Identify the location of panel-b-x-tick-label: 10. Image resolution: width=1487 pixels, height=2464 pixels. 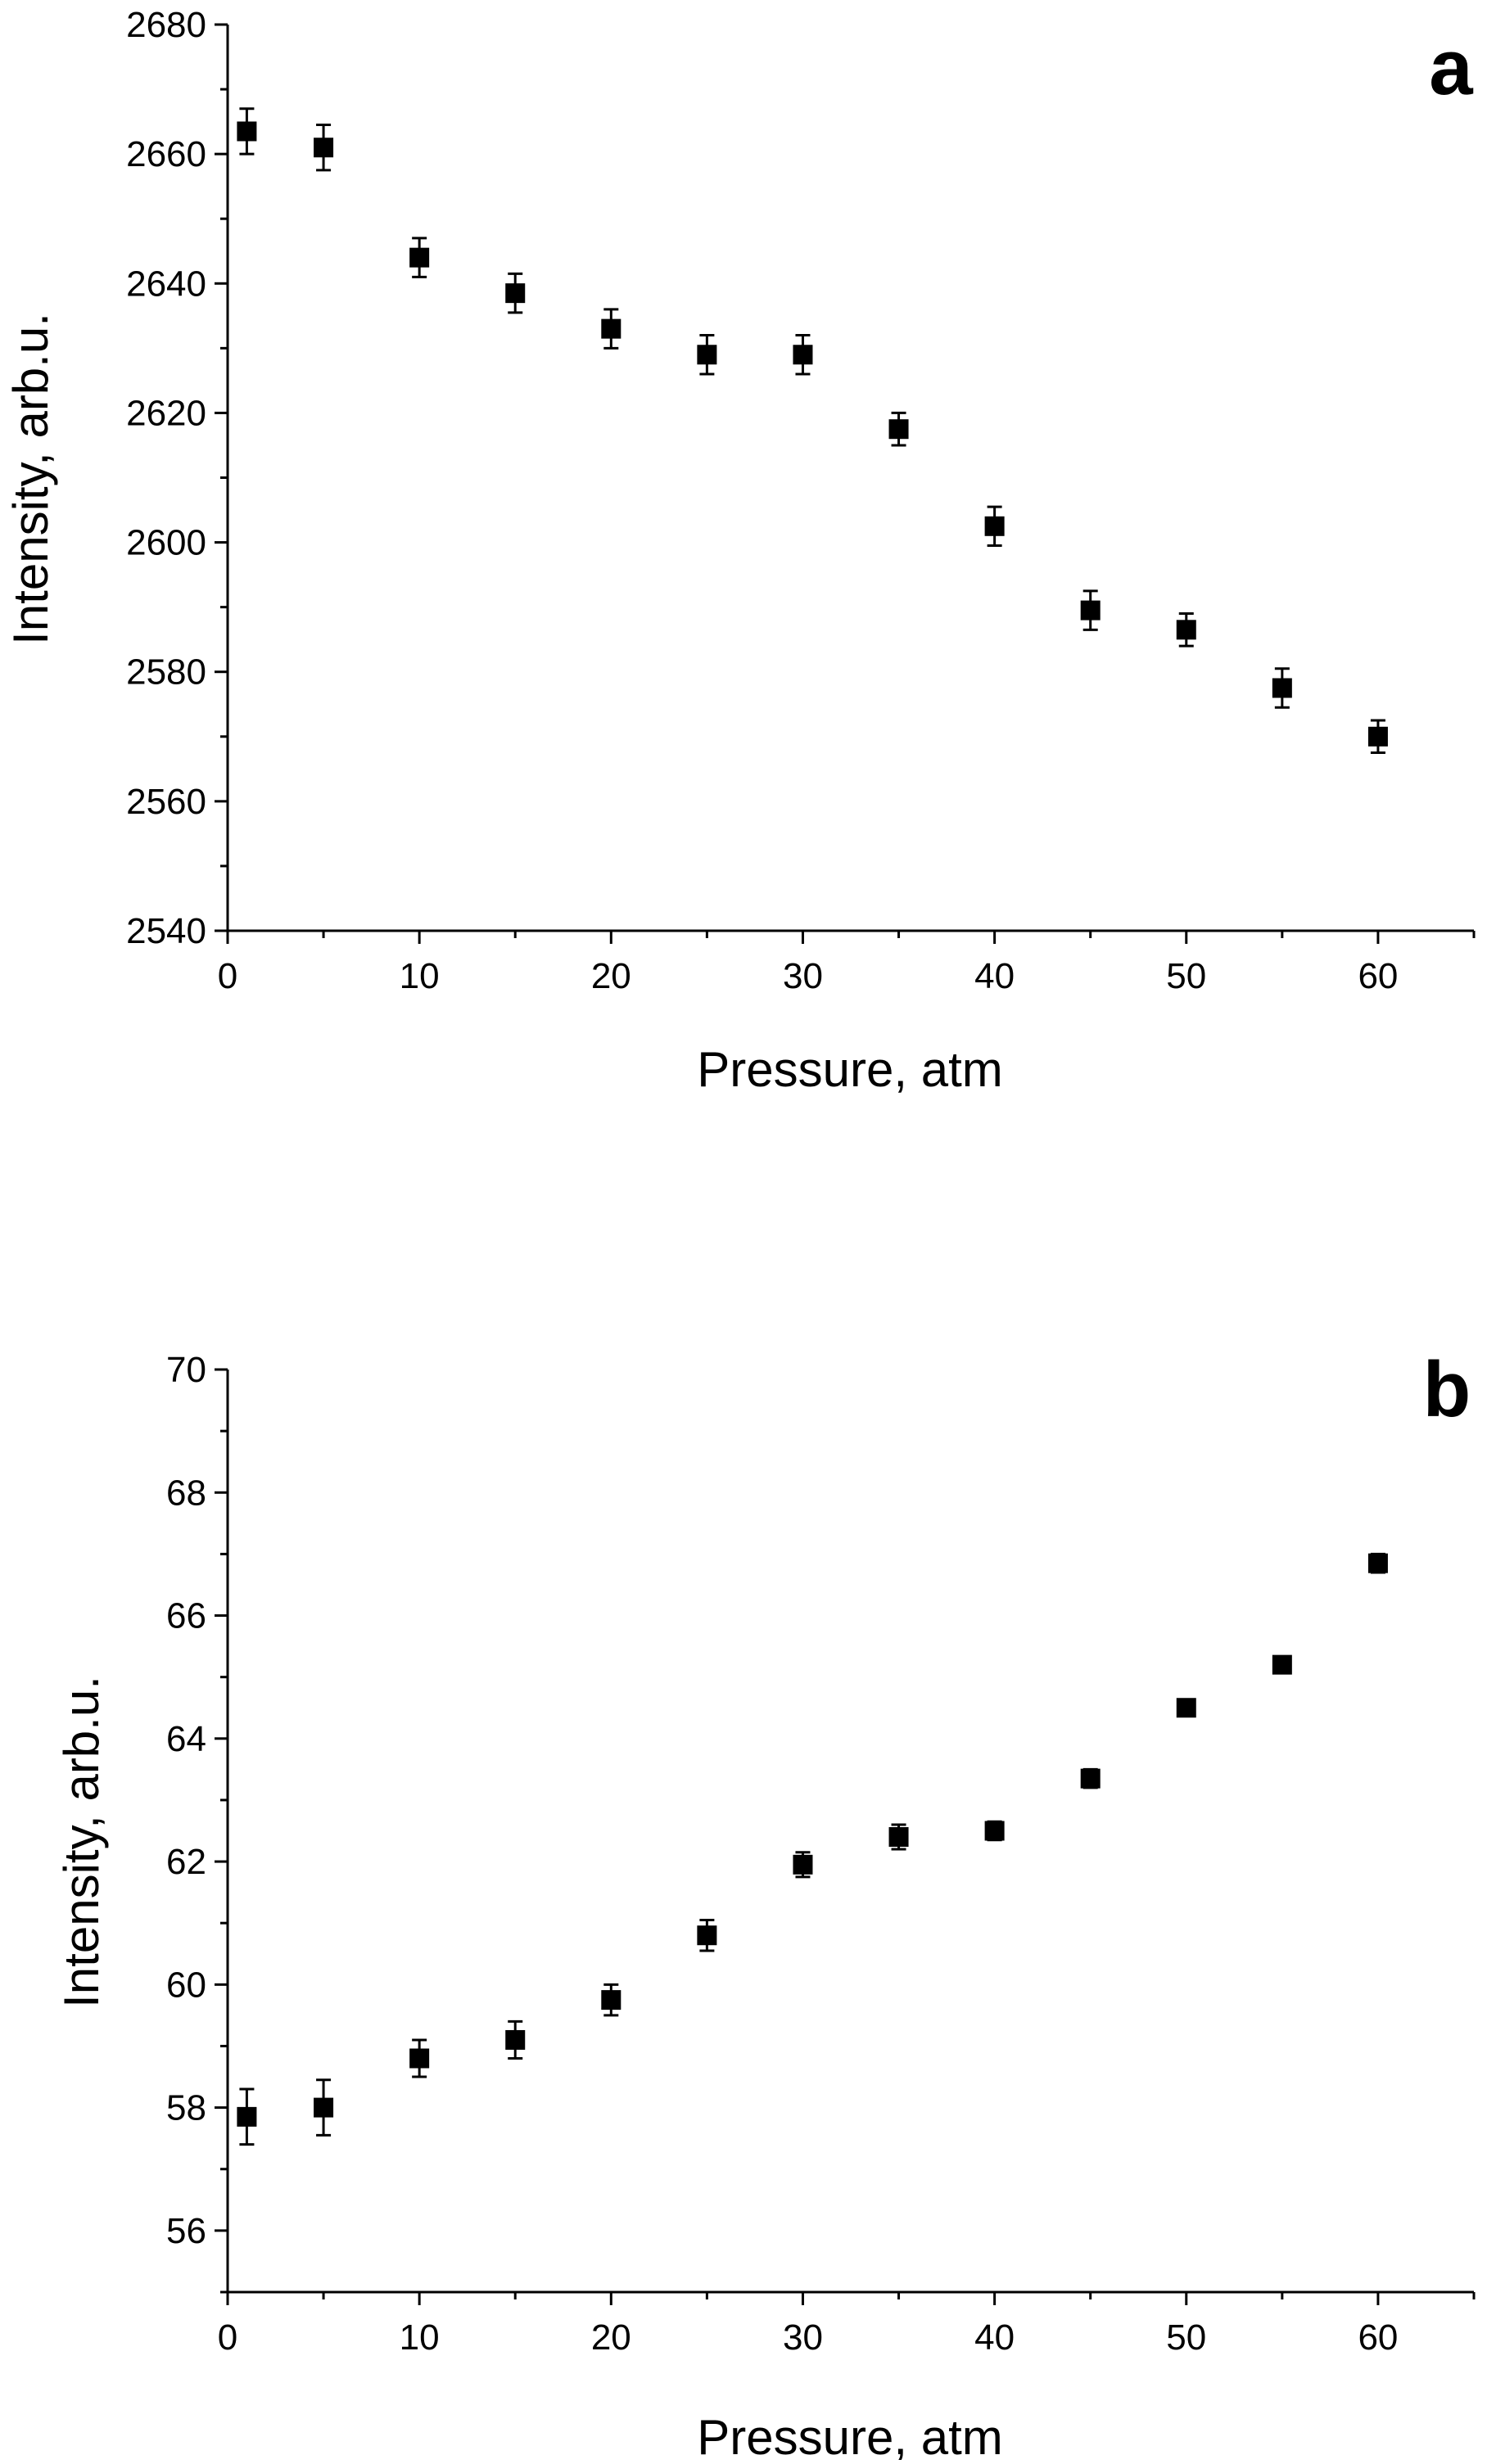
(420, 2337).